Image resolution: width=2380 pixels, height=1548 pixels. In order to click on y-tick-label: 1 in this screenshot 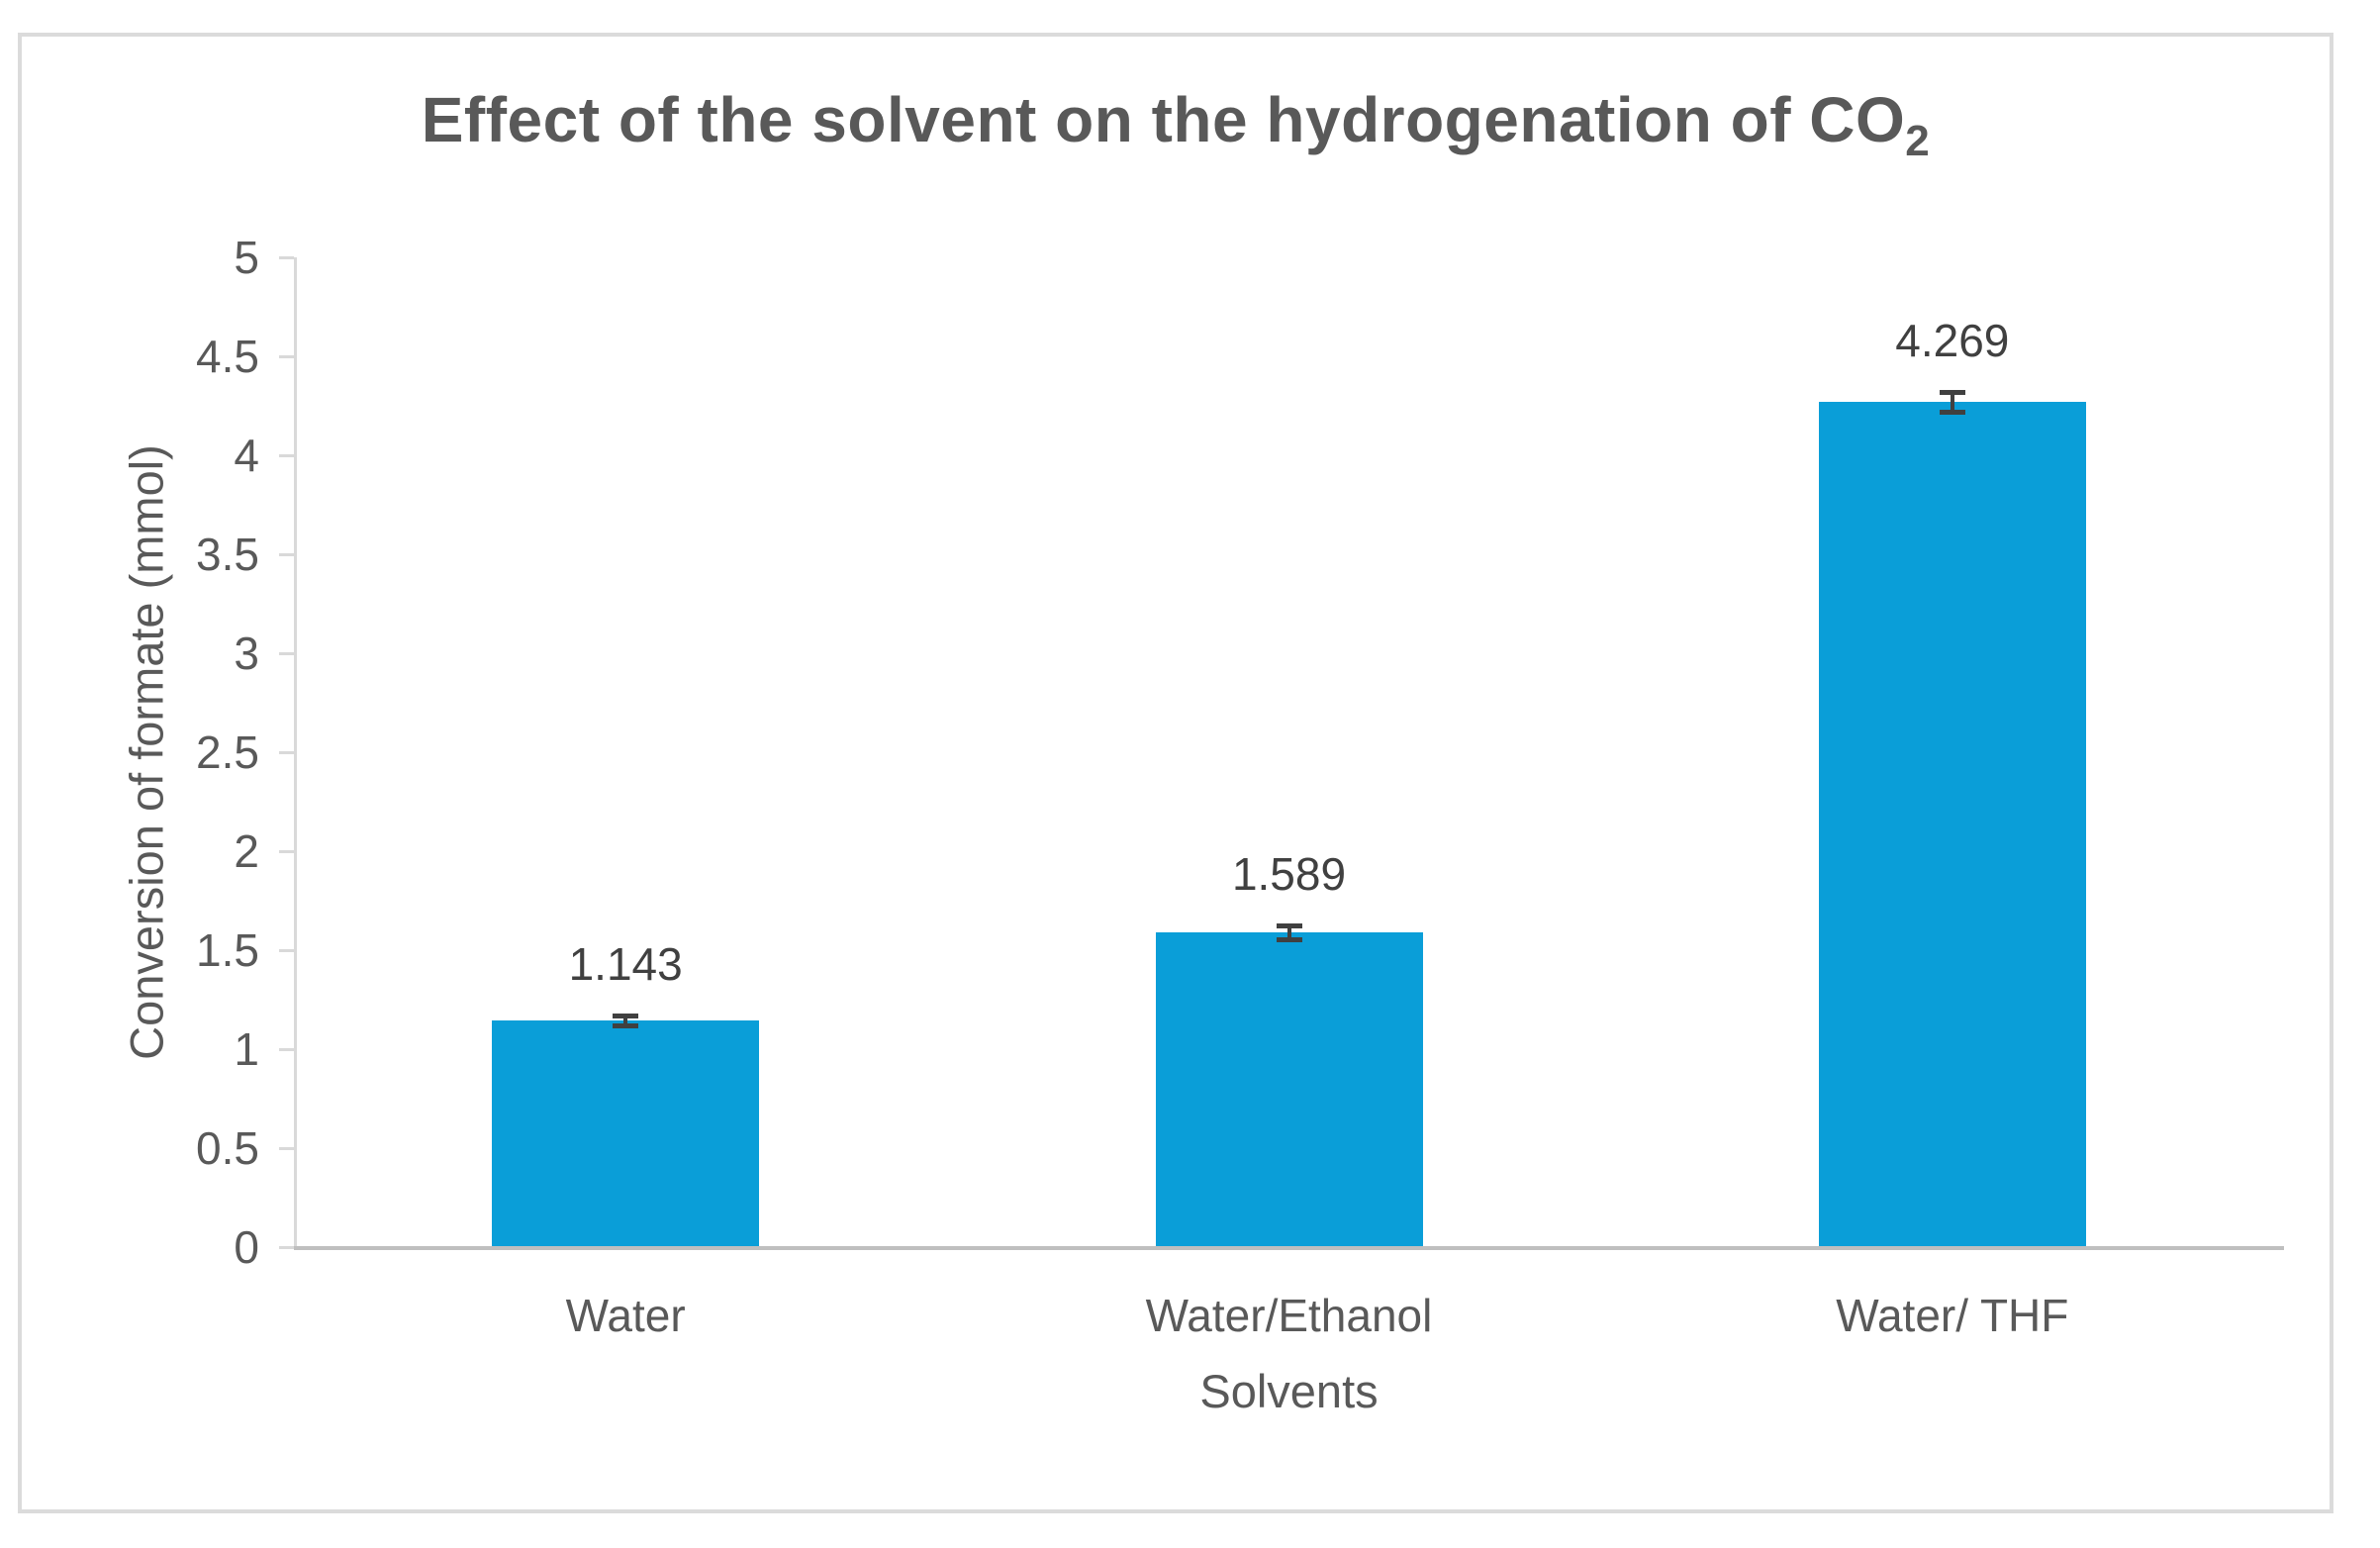, I will do `click(246, 1049)`.